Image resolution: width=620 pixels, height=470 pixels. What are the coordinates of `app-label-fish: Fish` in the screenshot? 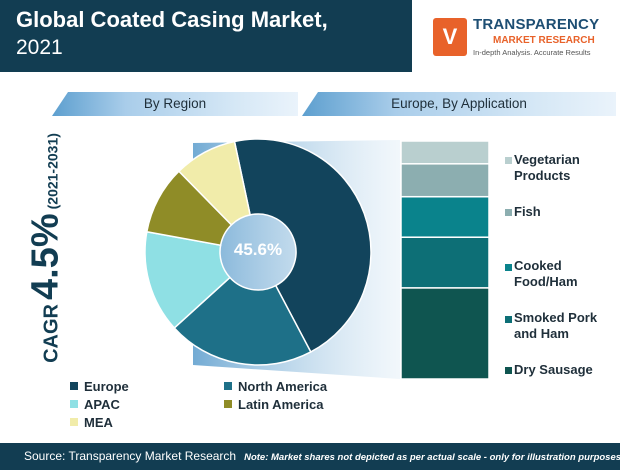 It's located at (521, 212).